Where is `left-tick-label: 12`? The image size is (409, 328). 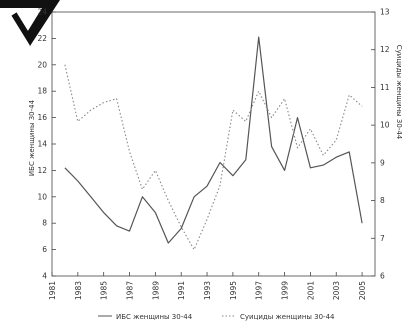
left-tick-label: 12 is located at coordinates (42, 170).